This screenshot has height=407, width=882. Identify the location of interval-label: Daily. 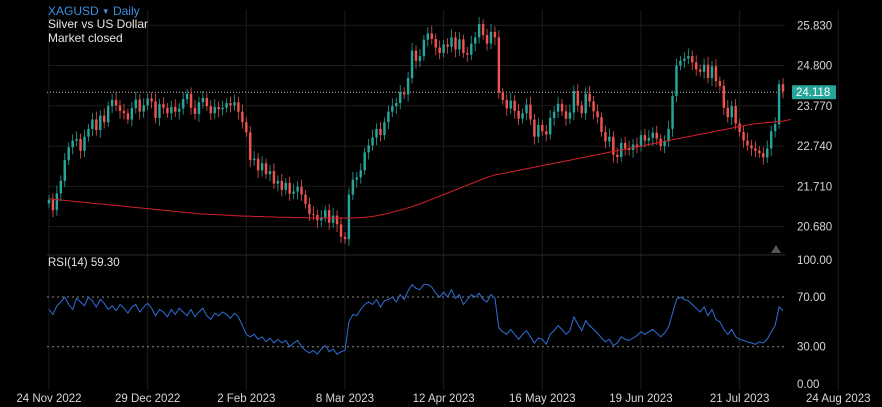
(126, 11).